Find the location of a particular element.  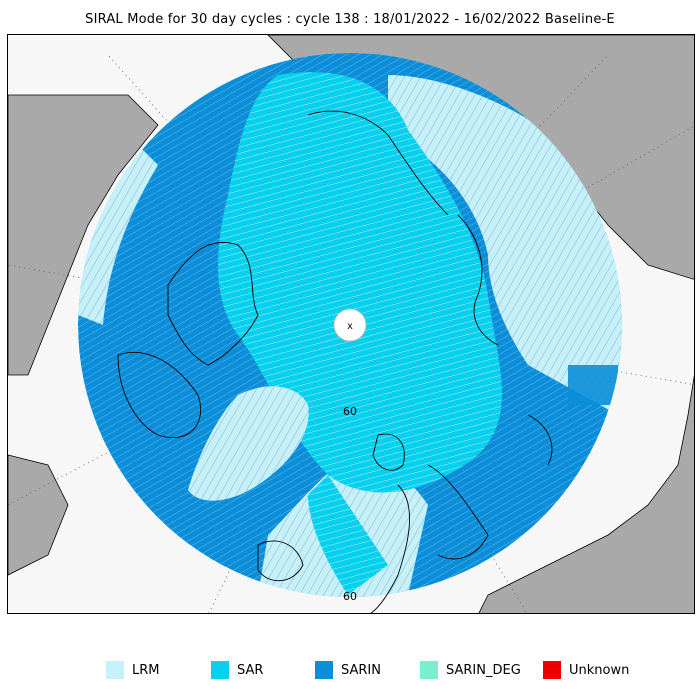

region-lrm-inset is located at coordinates (248, 443).